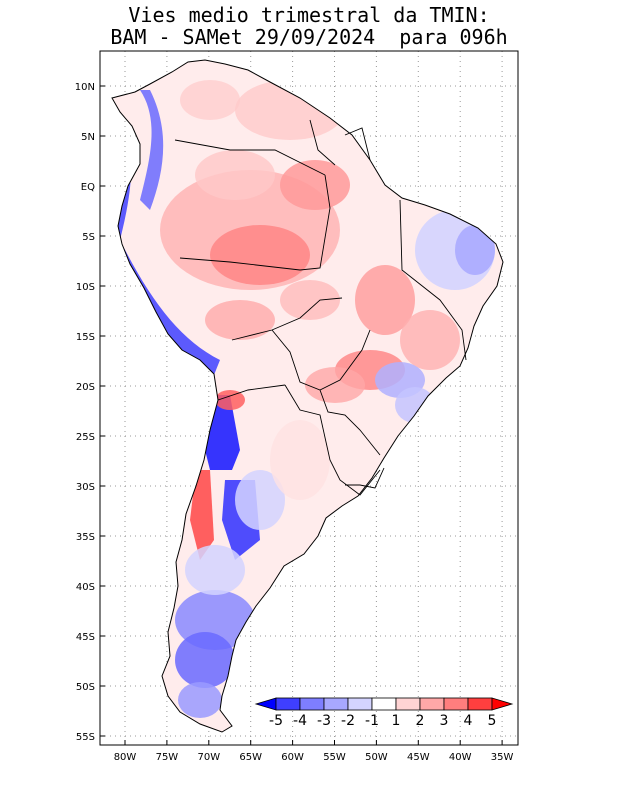  I want to click on colorbar-label: 2, so click(420, 721).